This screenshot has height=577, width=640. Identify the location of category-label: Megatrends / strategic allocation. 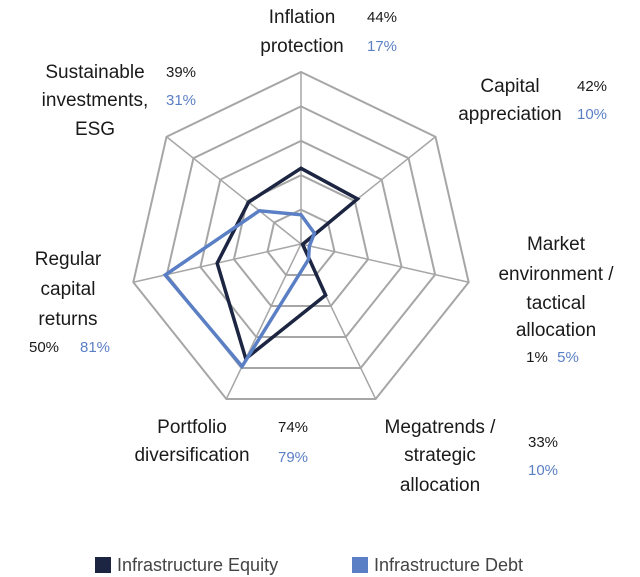
(441, 456).